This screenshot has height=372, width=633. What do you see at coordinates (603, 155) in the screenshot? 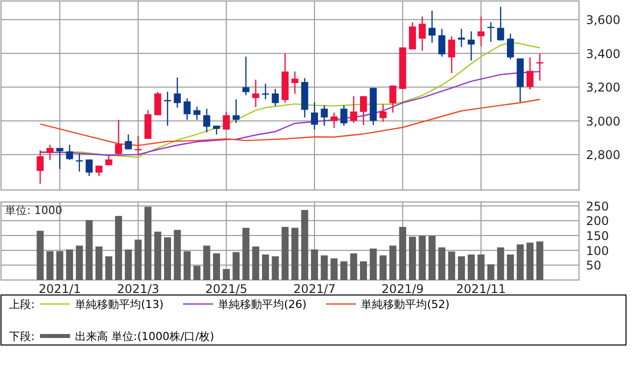
I see `y-tick-label: 2,800` at bounding box center [603, 155].